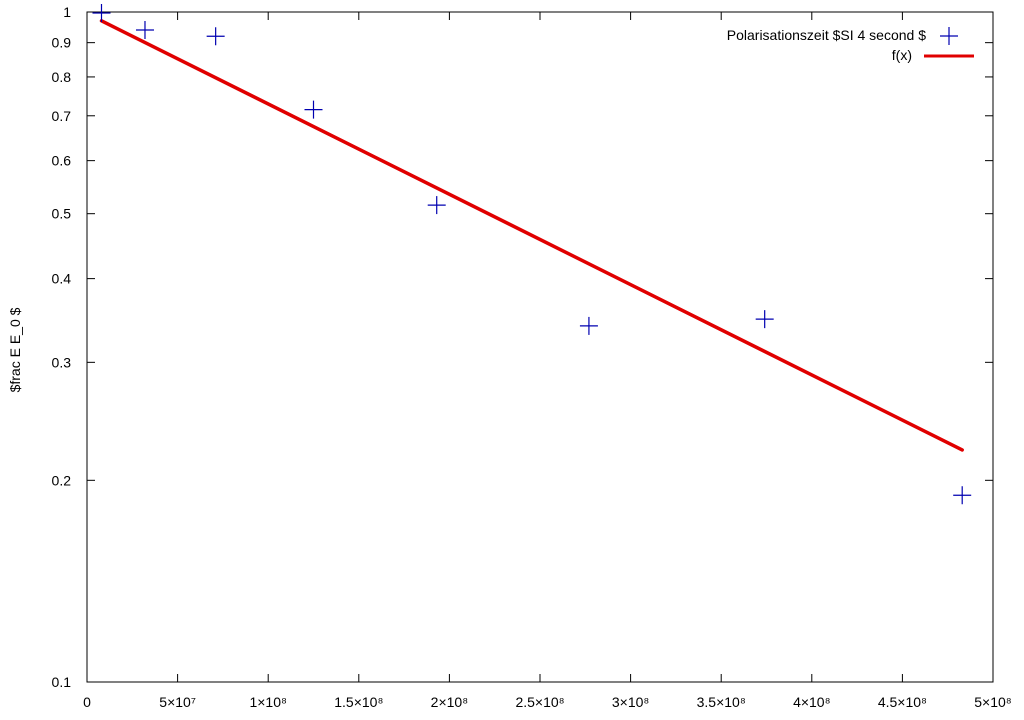  Describe the element at coordinates (177, 702) in the screenshot. I see `x-tick-label: 5×10⁷` at that location.